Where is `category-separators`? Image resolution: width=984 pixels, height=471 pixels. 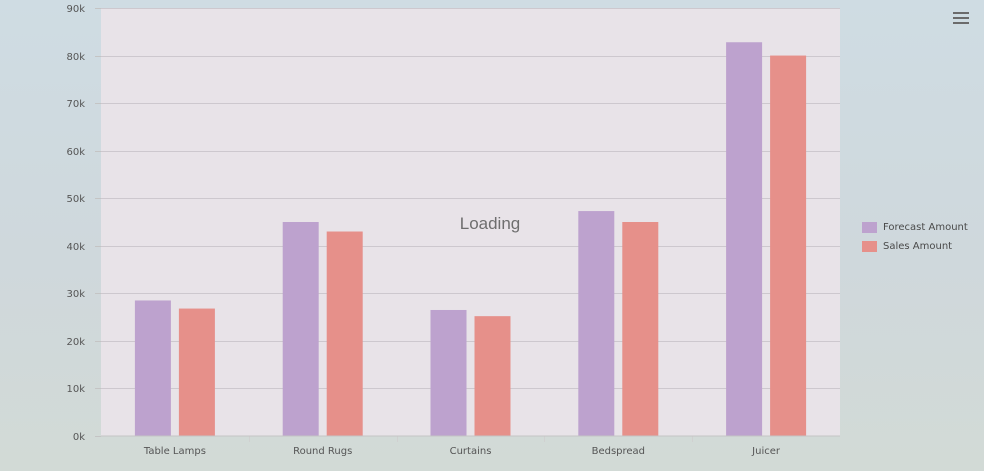 category-separators is located at coordinates (471, 439).